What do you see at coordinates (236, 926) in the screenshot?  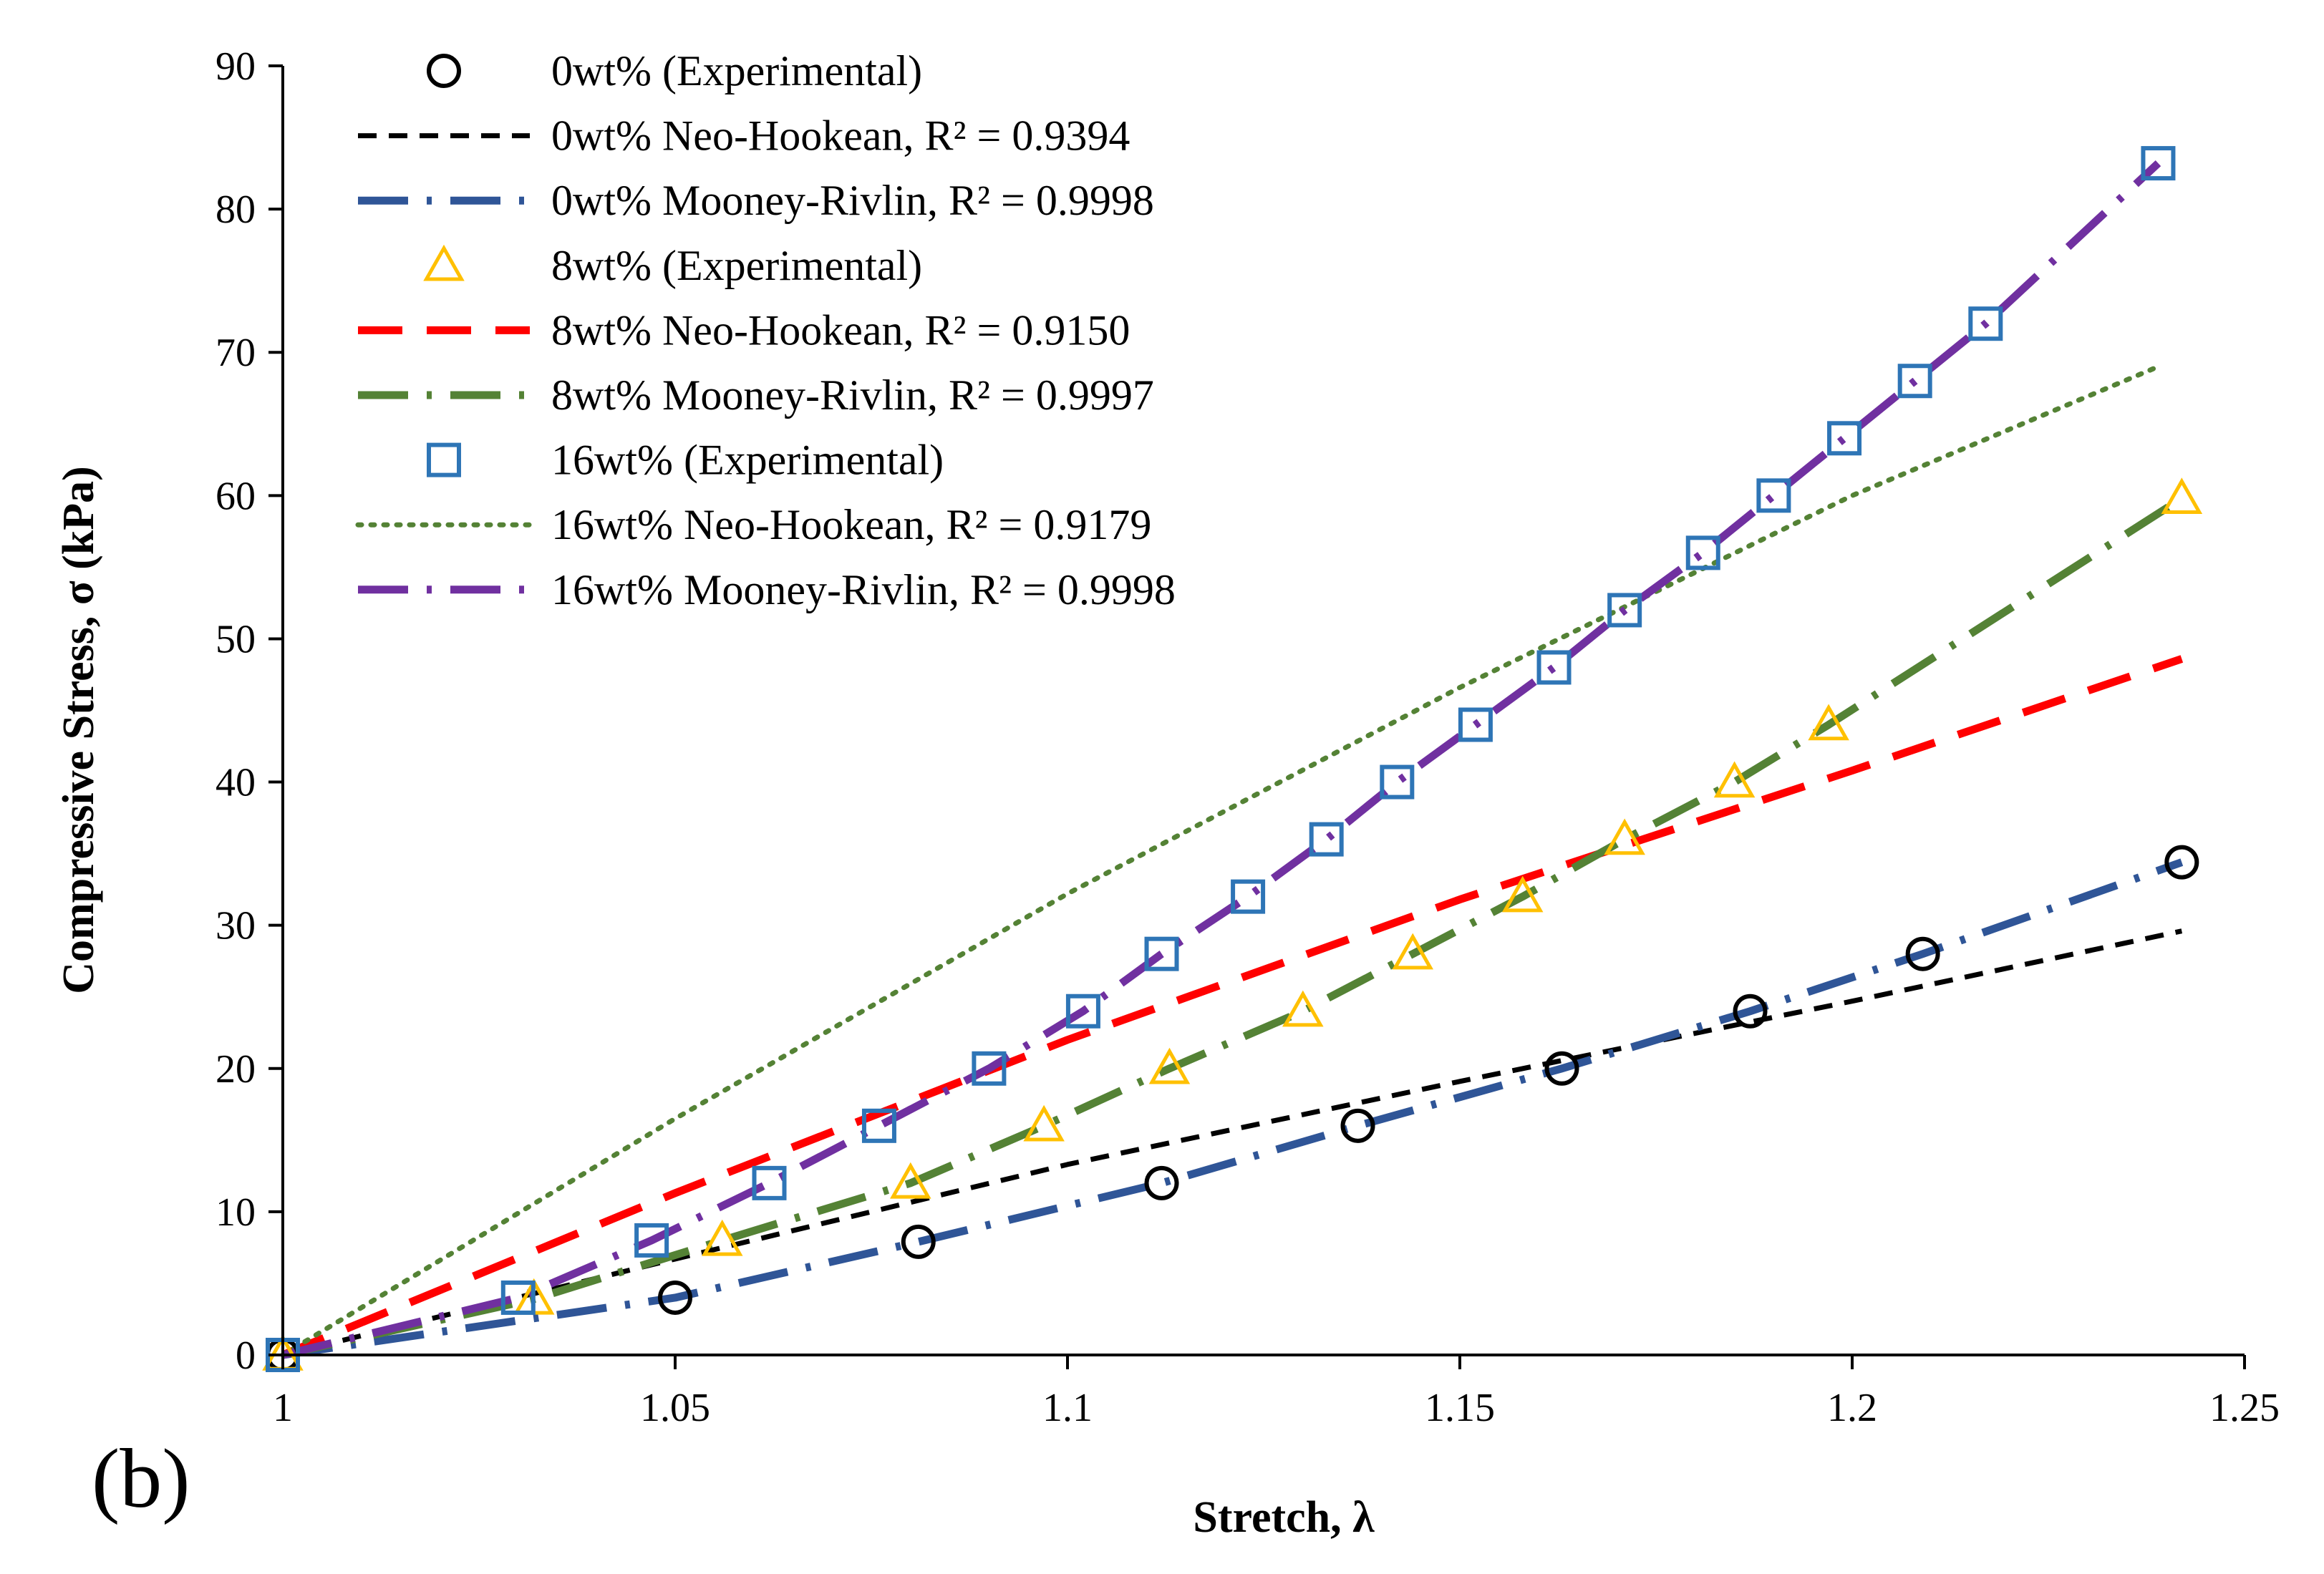 I see `y-tick-label: 30` at bounding box center [236, 926].